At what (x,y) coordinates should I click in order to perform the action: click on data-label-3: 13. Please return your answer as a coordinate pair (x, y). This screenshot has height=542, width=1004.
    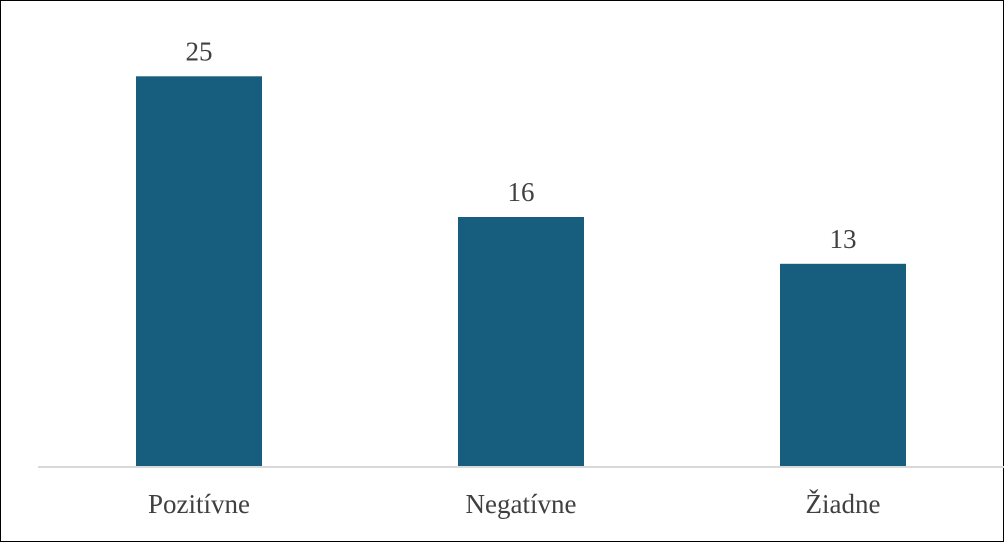
    Looking at the image, I should click on (843, 239).